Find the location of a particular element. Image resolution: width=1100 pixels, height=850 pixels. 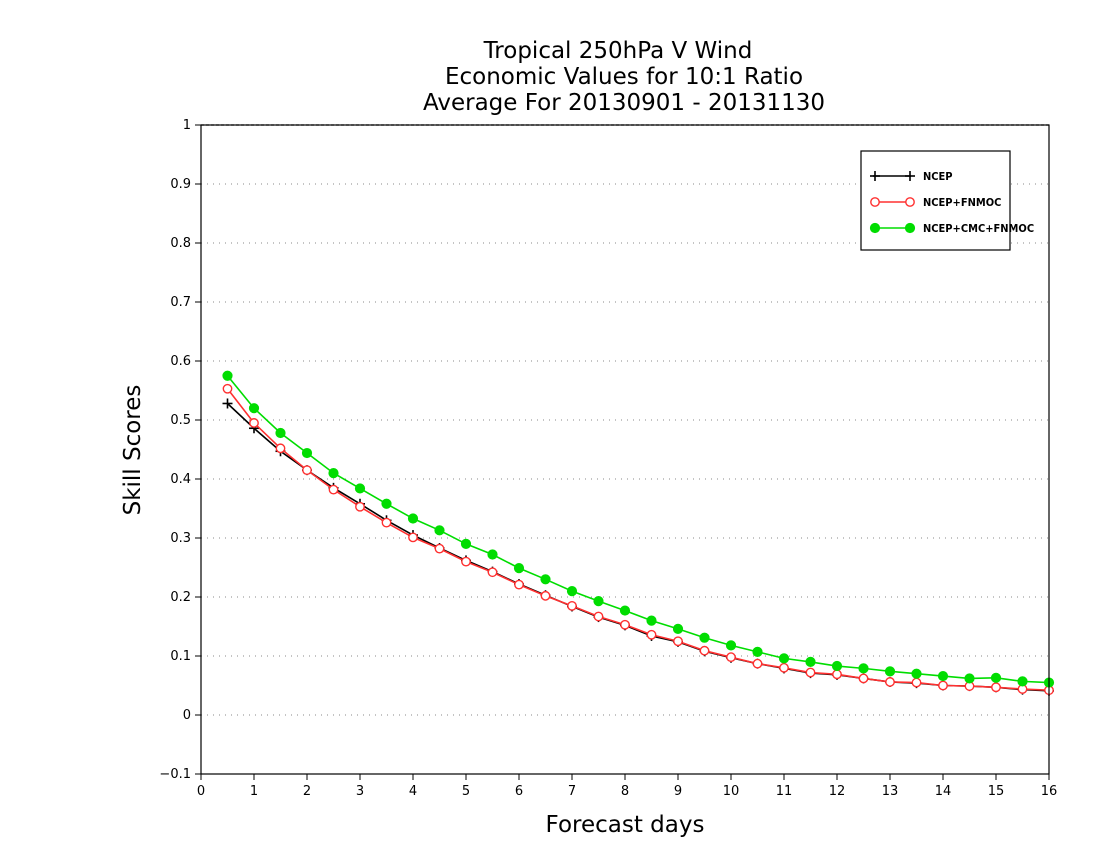

legend-box is located at coordinates (935, 200).